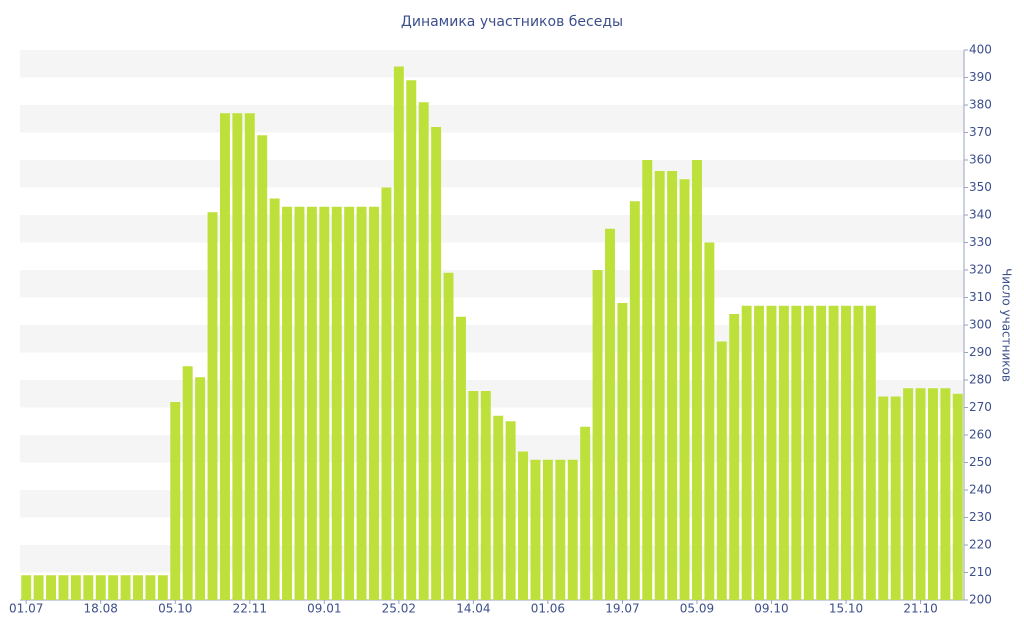 The width and height of the screenshot is (1024, 640). I want to click on y-tick-label: 390, so click(980, 77).